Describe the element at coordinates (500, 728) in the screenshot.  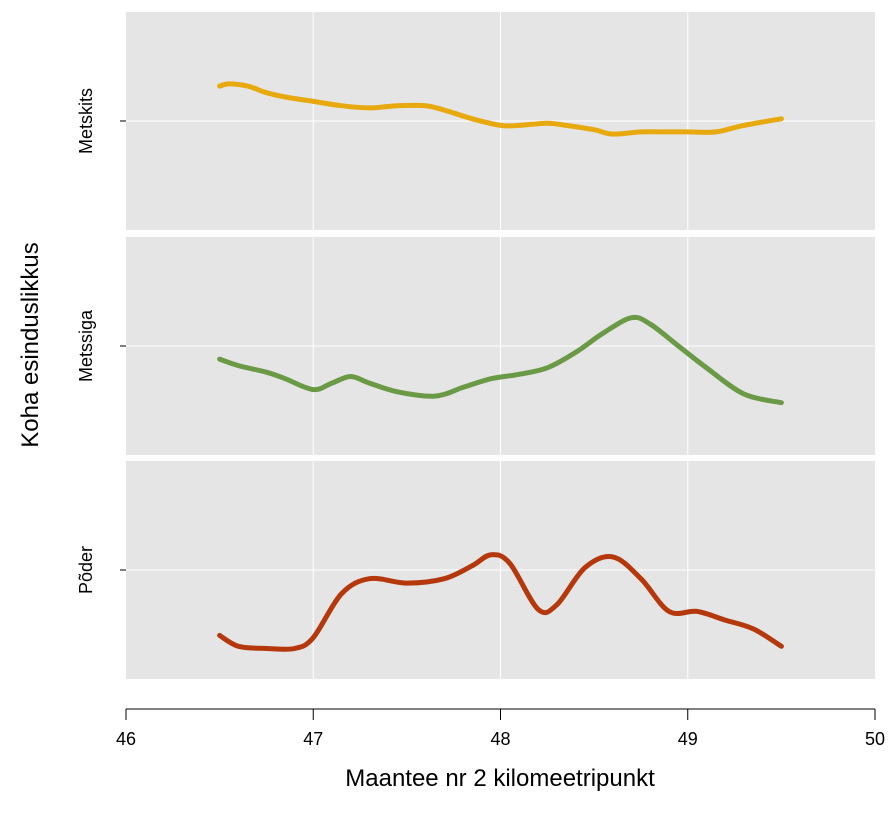
I see `x-axis: 46 47 48 49 50` at that location.